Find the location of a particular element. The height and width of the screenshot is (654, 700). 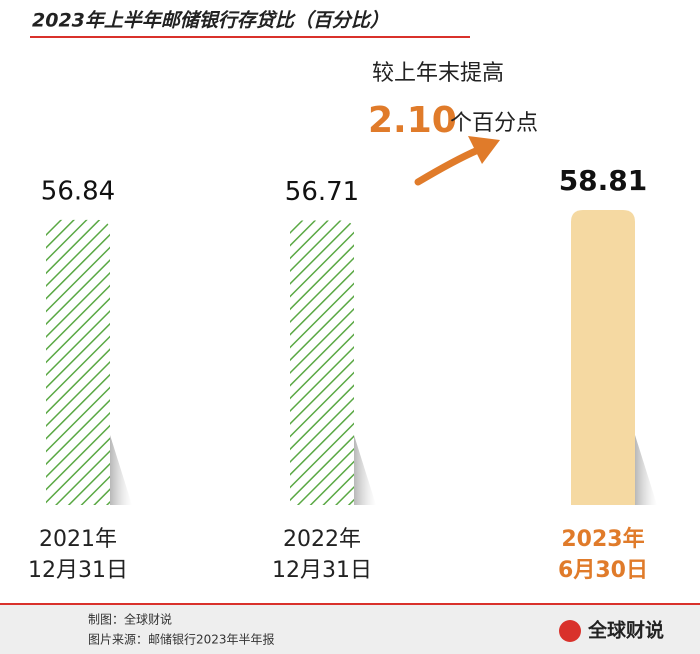

footer-source: 图片来源：邮储银行2023年半年报 is located at coordinates (181, 639).